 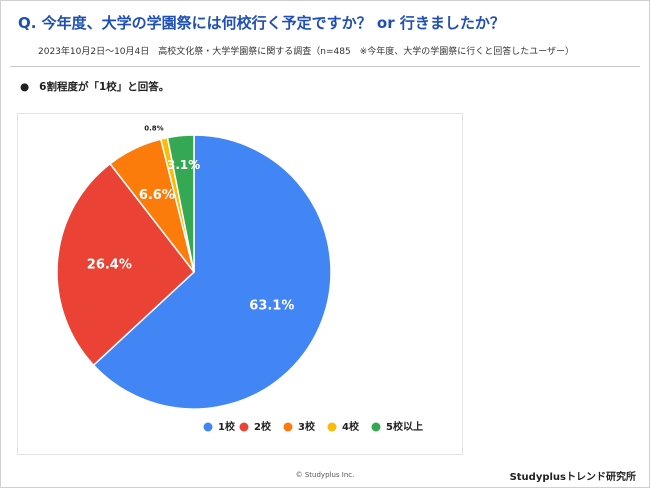 I want to click on question-title: Q. 今年度、大学の学園祭には何校行く予定ですか？ or 行きましたか？, so click(x=261, y=23).